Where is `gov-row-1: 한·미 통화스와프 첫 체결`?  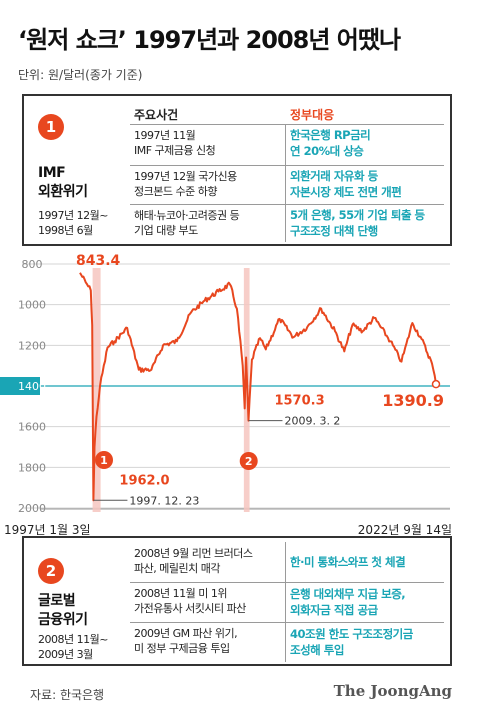 gov-row-1: 한·미 통화스와프 첫 체결 is located at coordinates (375, 562).